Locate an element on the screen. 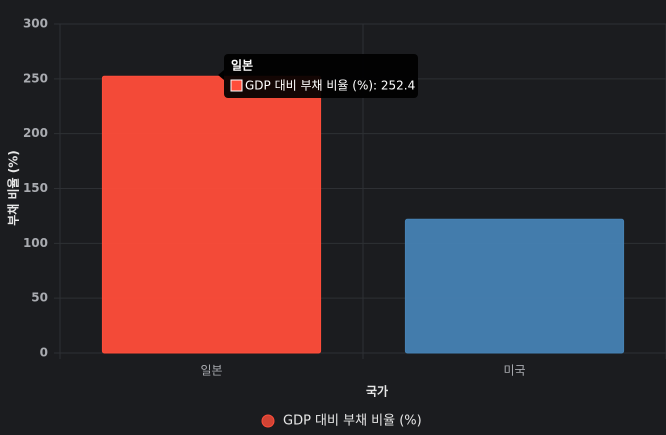 This screenshot has width=666, height=435. tooltip-box is located at coordinates (321, 76).